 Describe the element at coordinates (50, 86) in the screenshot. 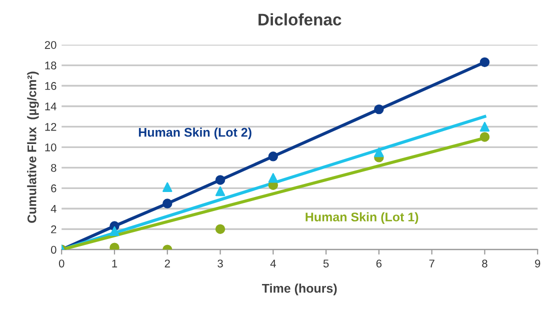

I see `y-tick-label: 16` at that location.